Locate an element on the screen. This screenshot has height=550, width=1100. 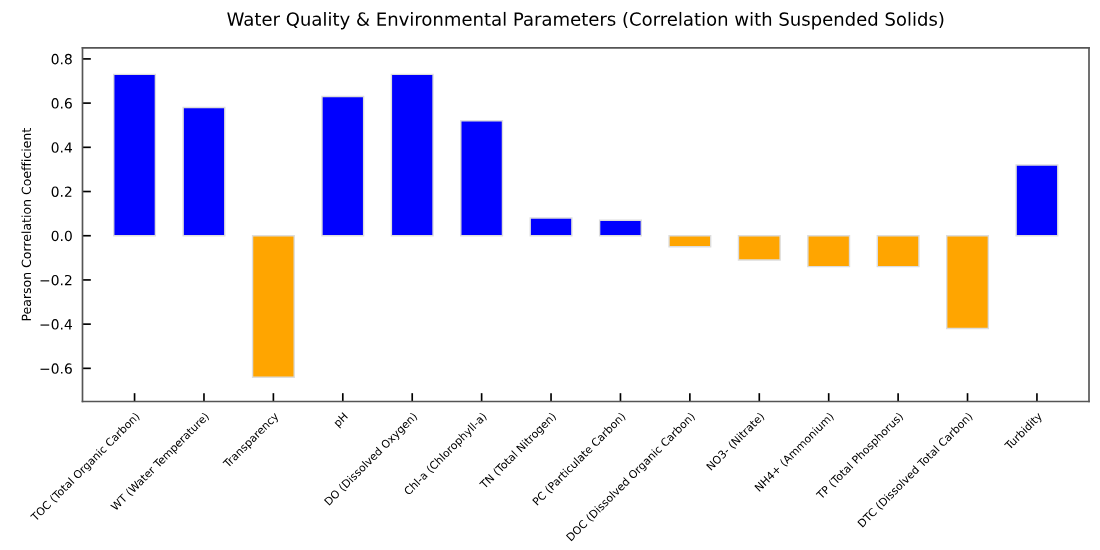
chart-title: Water Quality & Environmental Parameters (Correlation with Suspended Solids) is located at coordinates (585, 20).